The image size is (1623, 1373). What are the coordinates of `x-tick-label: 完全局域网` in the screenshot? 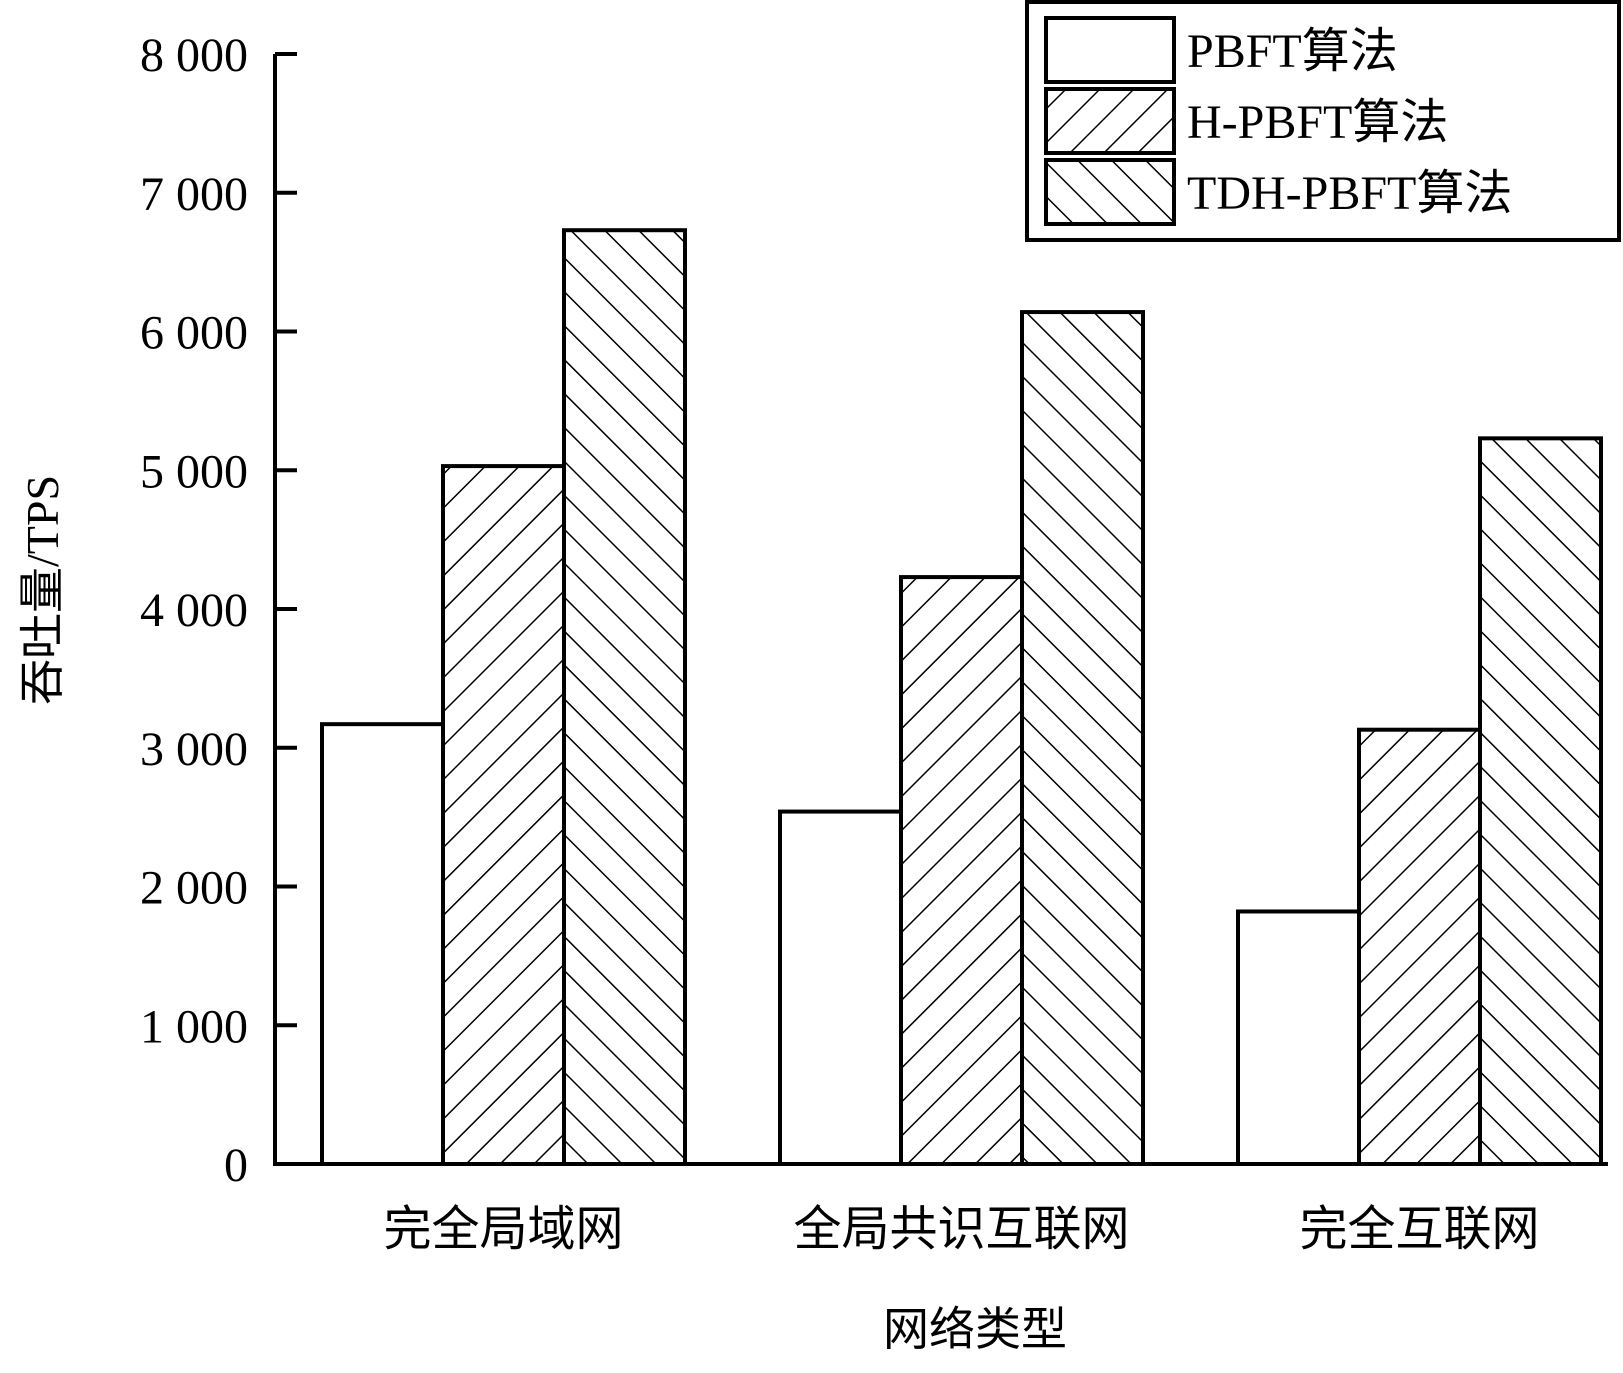 It's located at (503, 1229).